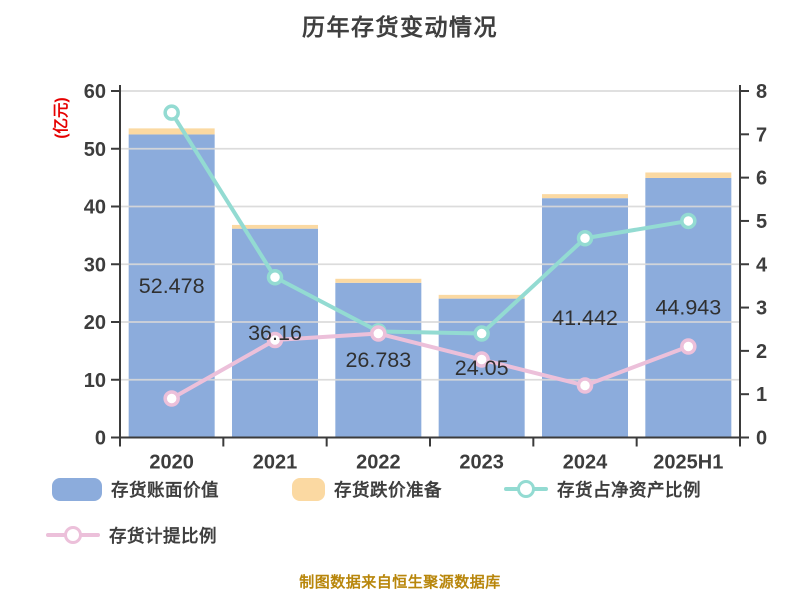  What do you see at coordinates (95, 92) in the screenshot?
I see `left-tick-label: 60` at bounding box center [95, 92].